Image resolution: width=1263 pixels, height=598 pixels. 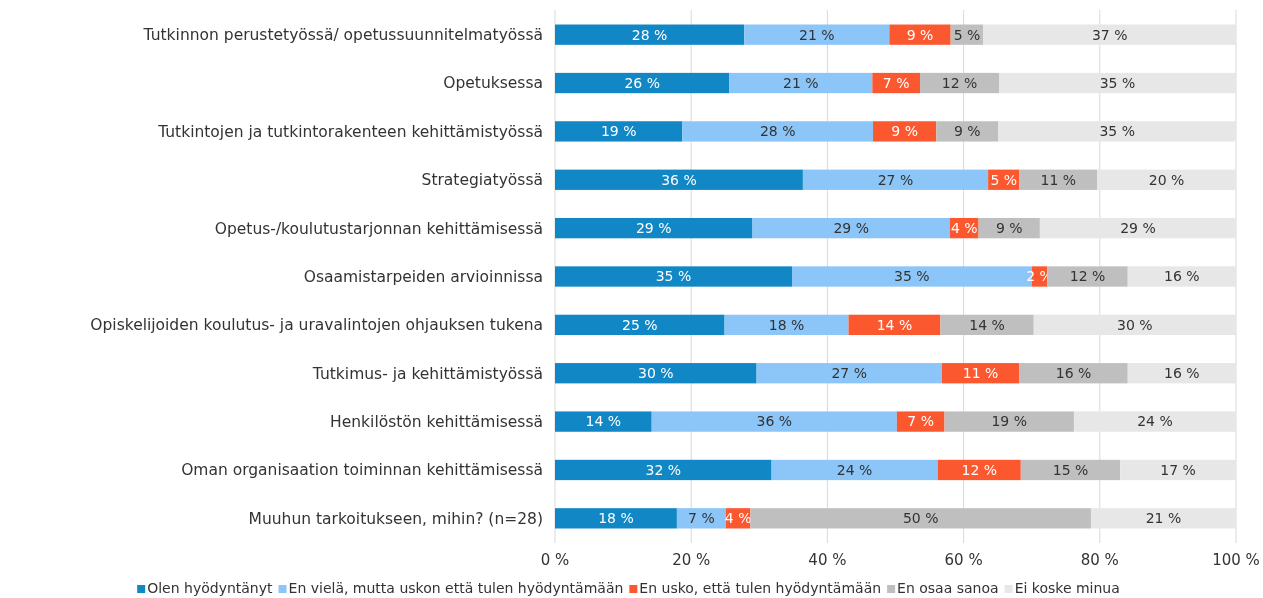 I want to click on data-label: 20 %, so click(x=1166, y=179).